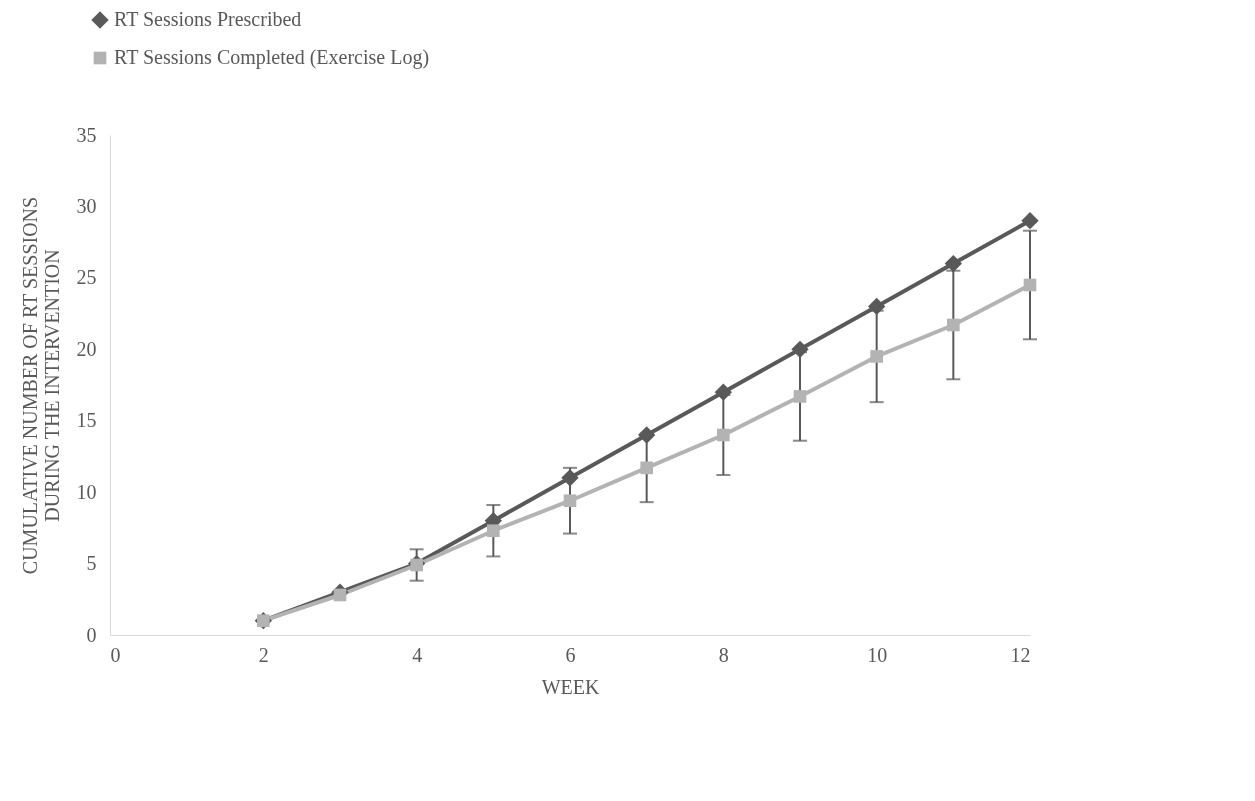 The image size is (1255, 801). What do you see at coordinates (723, 654) in the screenshot?
I see `x-tick-label: 8` at bounding box center [723, 654].